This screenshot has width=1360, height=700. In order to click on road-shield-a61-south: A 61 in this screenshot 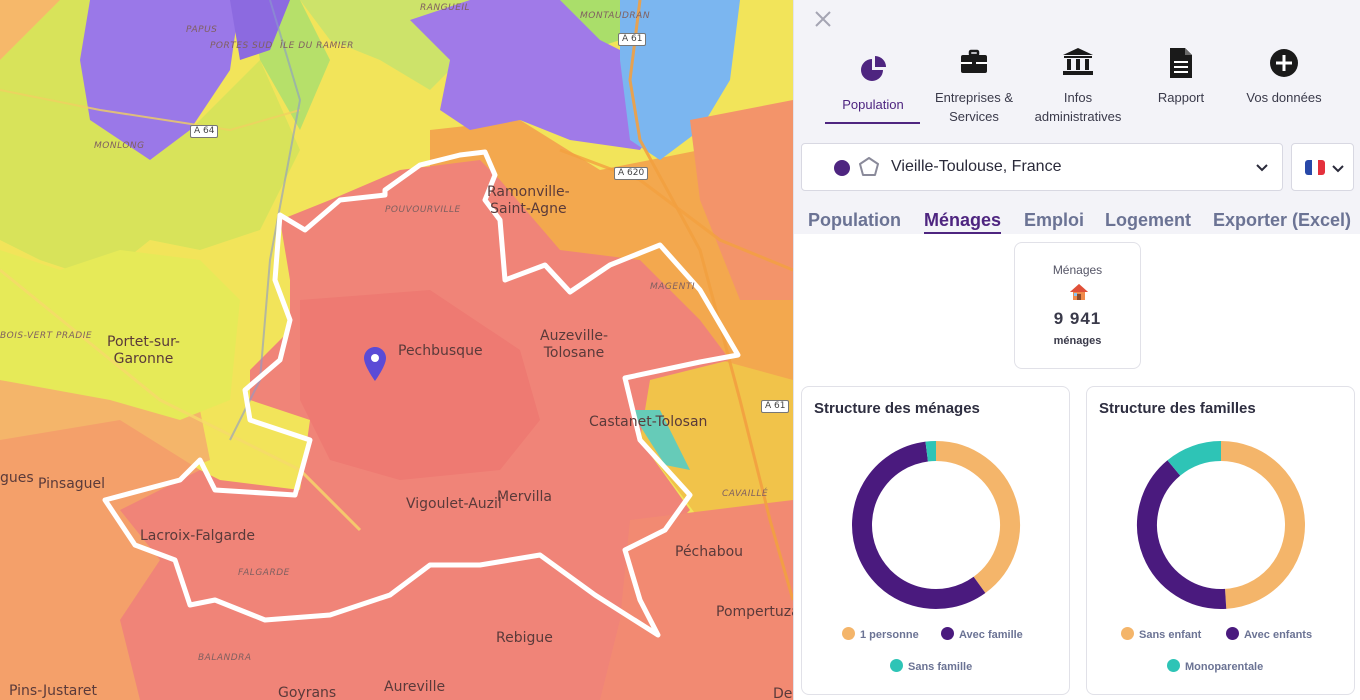, I will do `click(775, 406)`.